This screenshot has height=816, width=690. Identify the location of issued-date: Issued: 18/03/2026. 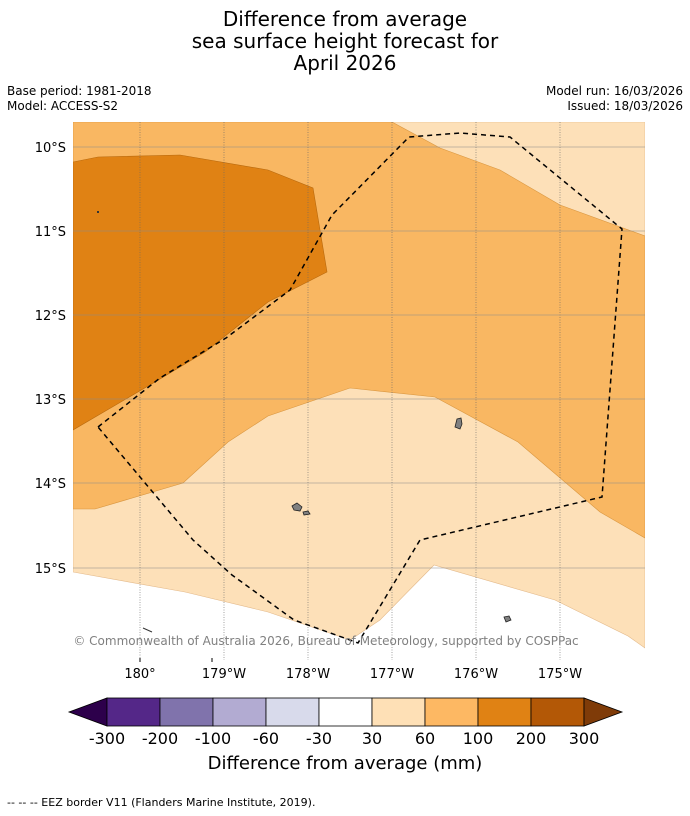
(625, 106).